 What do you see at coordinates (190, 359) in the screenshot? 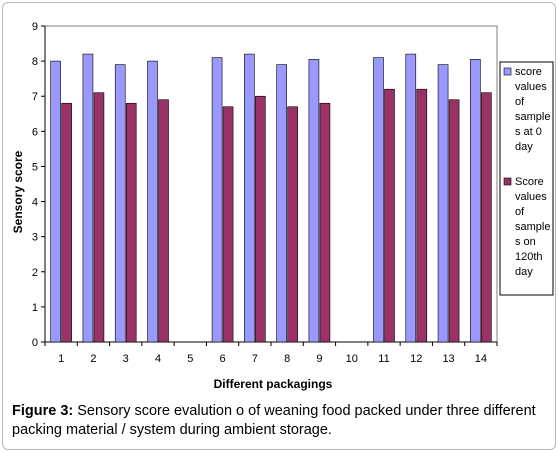
I see `x-tick-label: 5` at bounding box center [190, 359].